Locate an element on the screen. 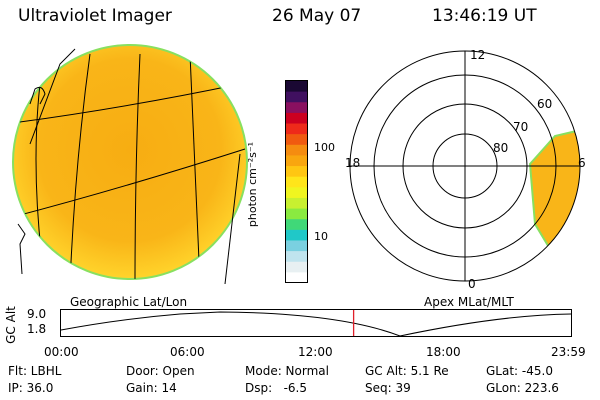  colorbar-tick-10: 10 is located at coordinates (321, 236).